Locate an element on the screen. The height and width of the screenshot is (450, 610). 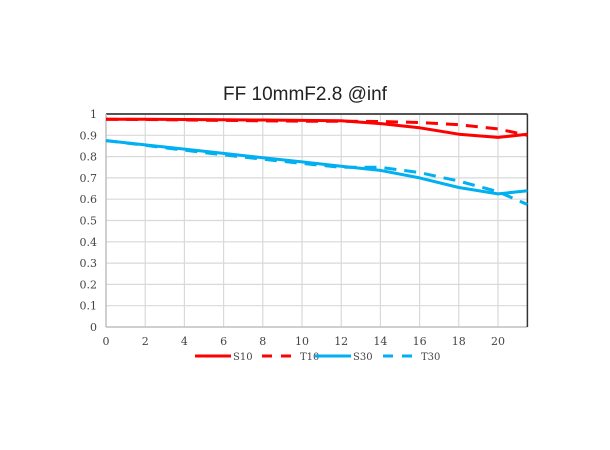
series-t10 is located at coordinates (316, 127).